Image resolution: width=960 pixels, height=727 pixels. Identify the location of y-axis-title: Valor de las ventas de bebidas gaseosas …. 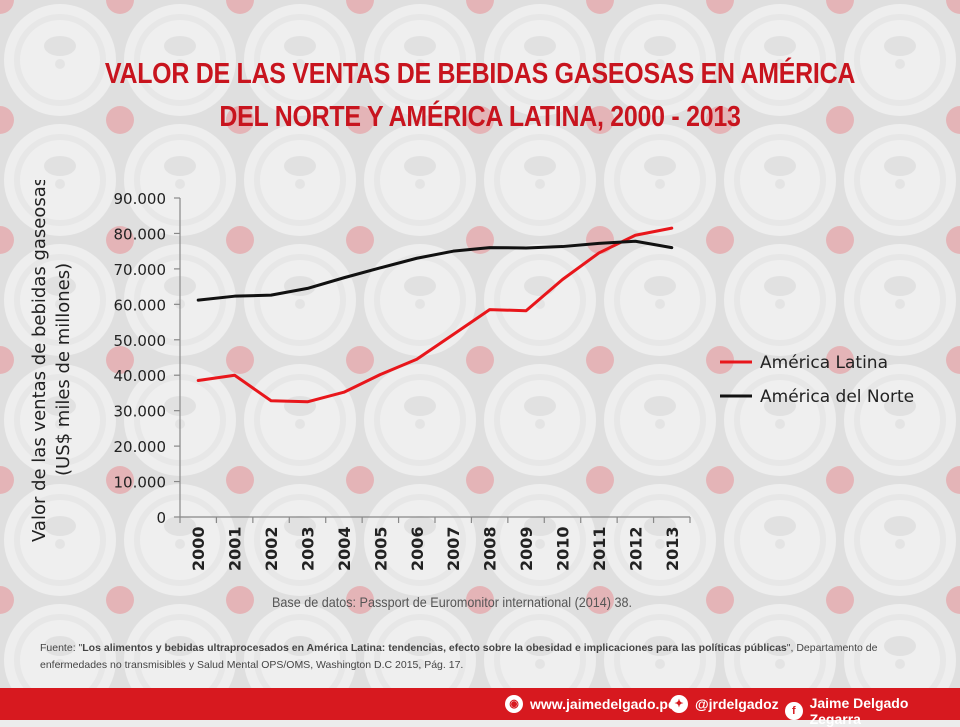
(51, 361).